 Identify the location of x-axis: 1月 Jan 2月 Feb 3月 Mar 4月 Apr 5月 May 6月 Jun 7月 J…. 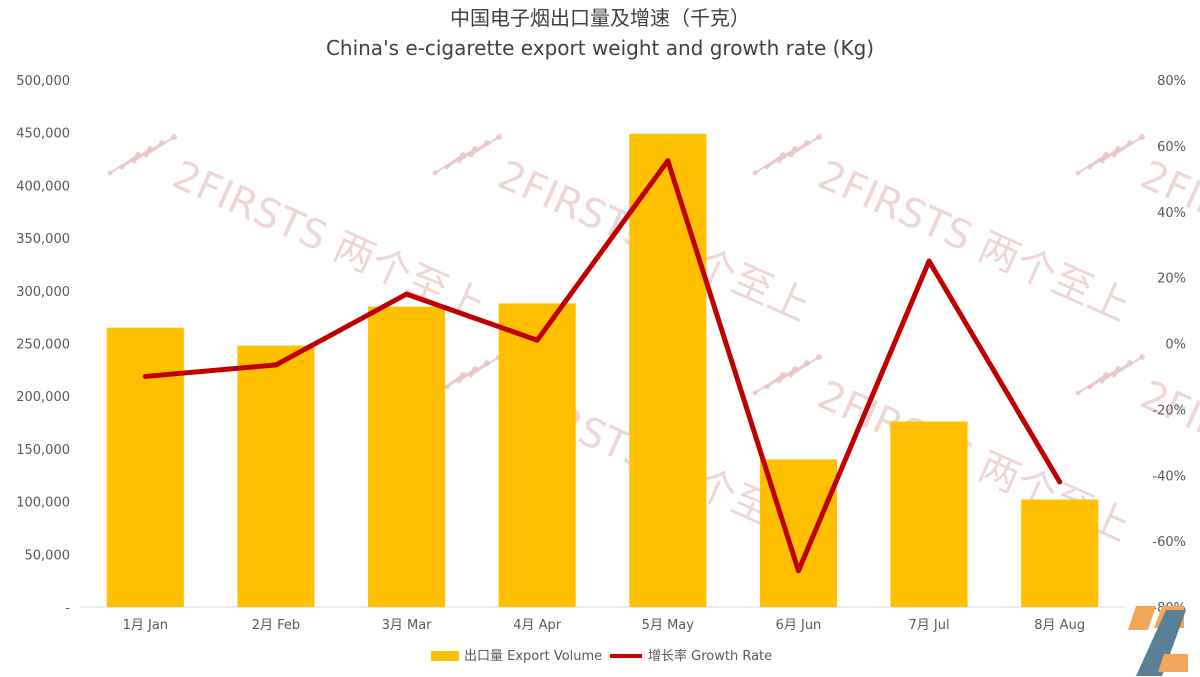
(604, 625).